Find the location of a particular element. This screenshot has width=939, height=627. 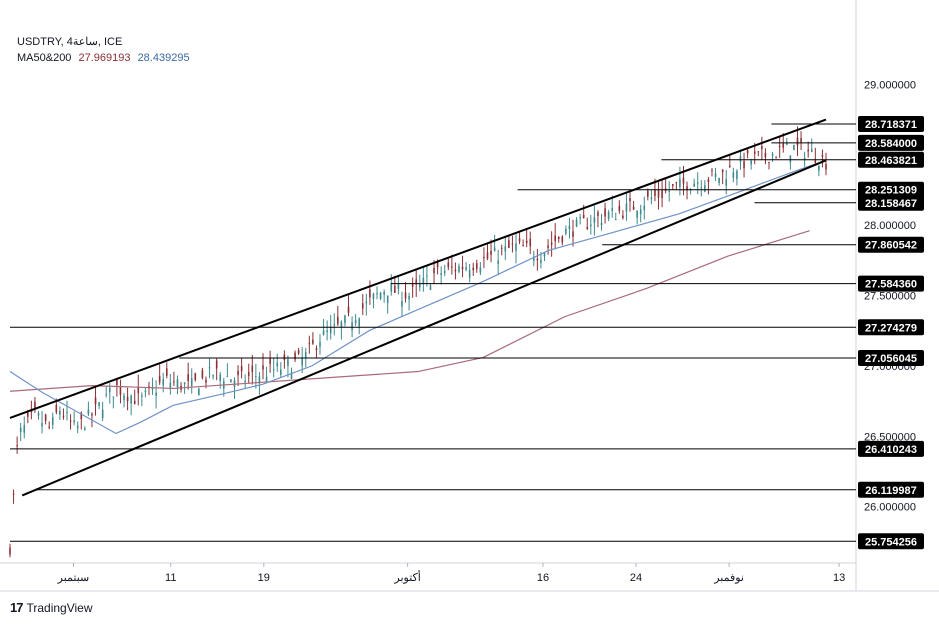

tradingview-brand: TradingView is located at coordinates (59, 607).